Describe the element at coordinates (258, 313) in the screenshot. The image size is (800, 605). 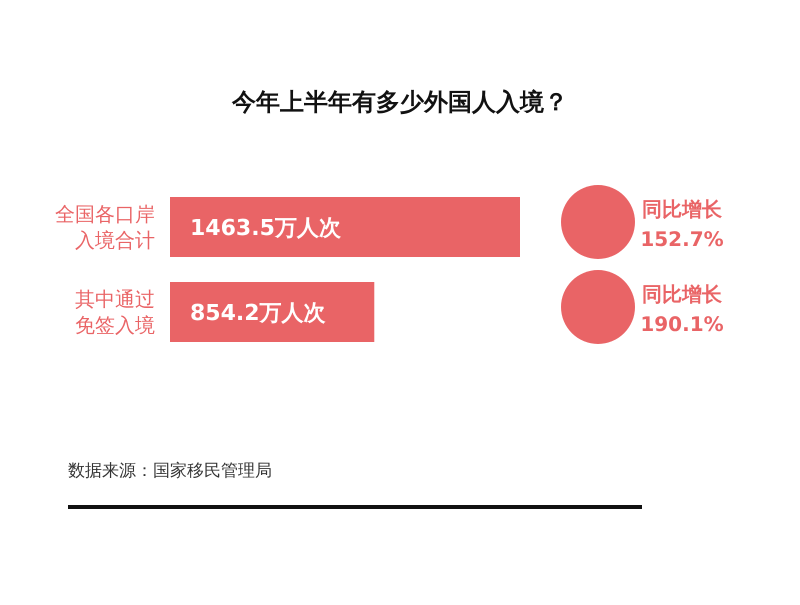
I see `data-label: 854.2万人次` at that location.